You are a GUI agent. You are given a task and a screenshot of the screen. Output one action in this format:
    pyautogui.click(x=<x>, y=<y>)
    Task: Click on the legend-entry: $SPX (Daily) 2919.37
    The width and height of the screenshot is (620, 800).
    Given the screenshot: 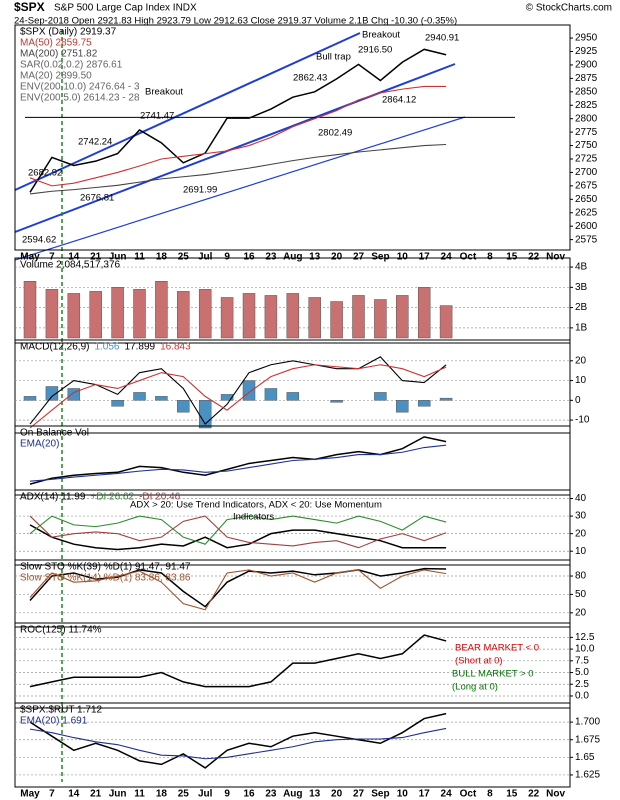 What is the action you would take?
    pyautogui.click(x=68, y=32)
    